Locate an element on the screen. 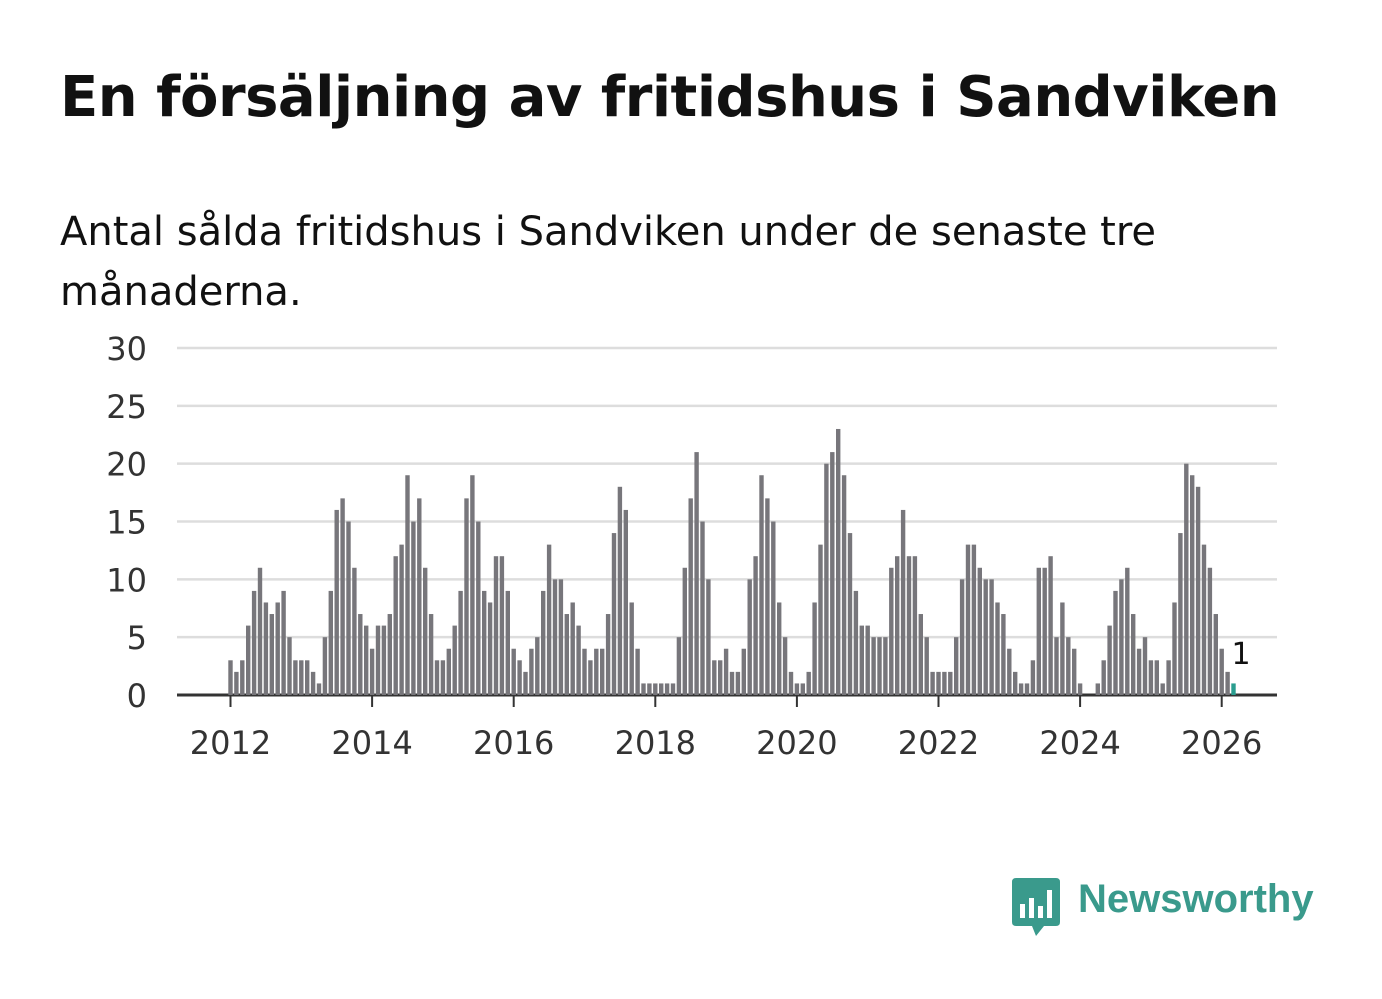  y-tick-label: 10 is located at coordinates (126, 580).